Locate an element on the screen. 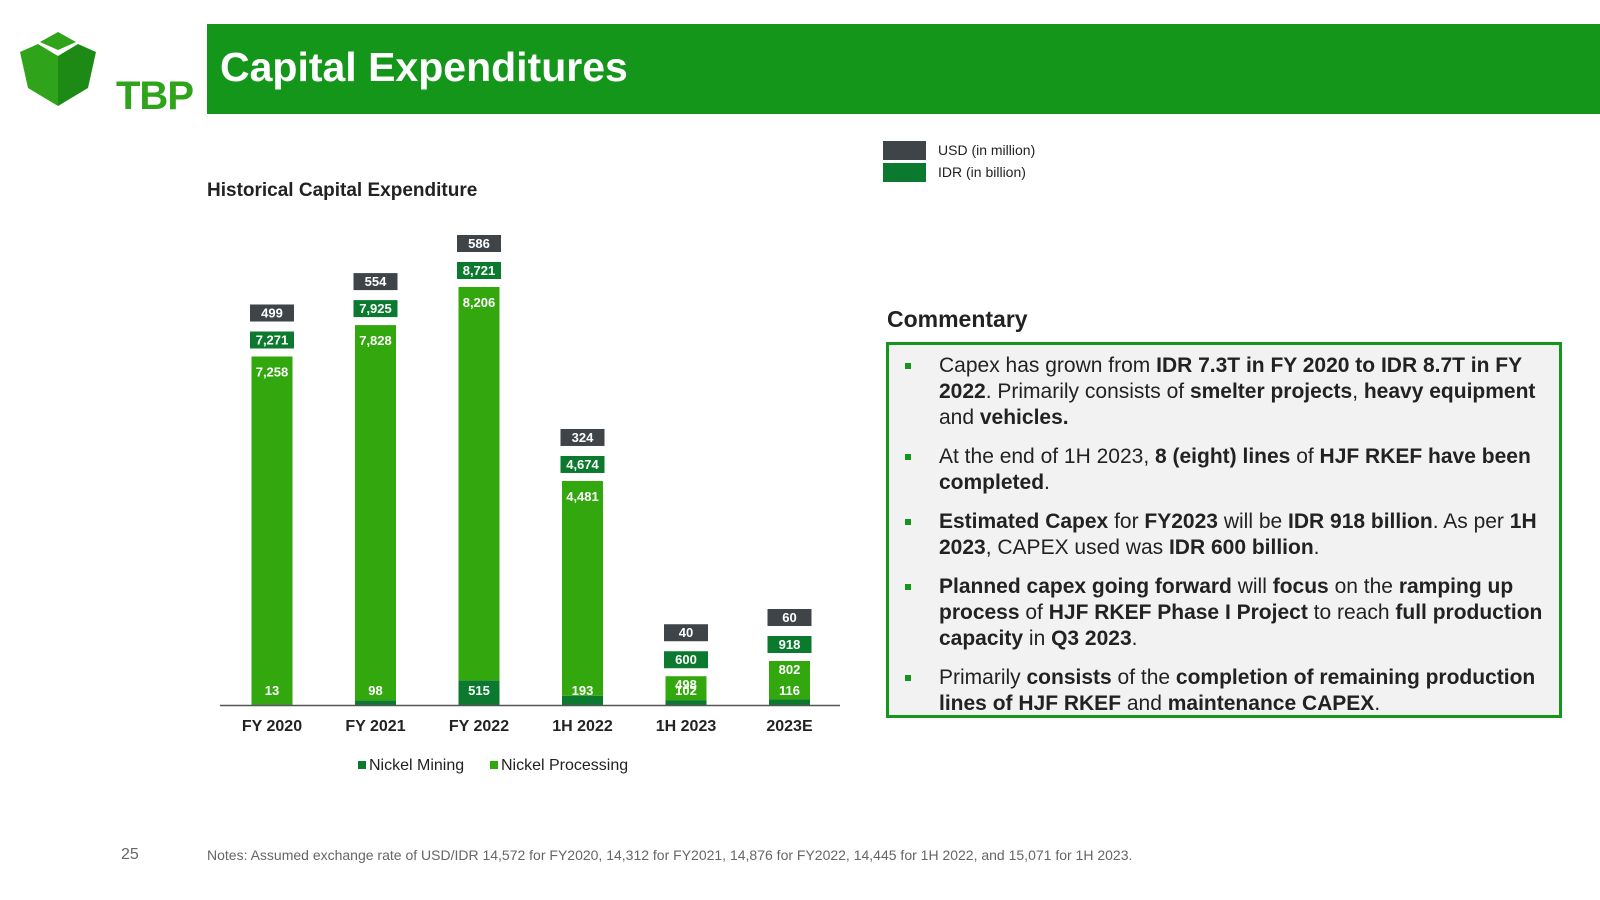 This screenshot has height=900, width=1600. legend-swatch-mining is located at coordinates (362, 765).